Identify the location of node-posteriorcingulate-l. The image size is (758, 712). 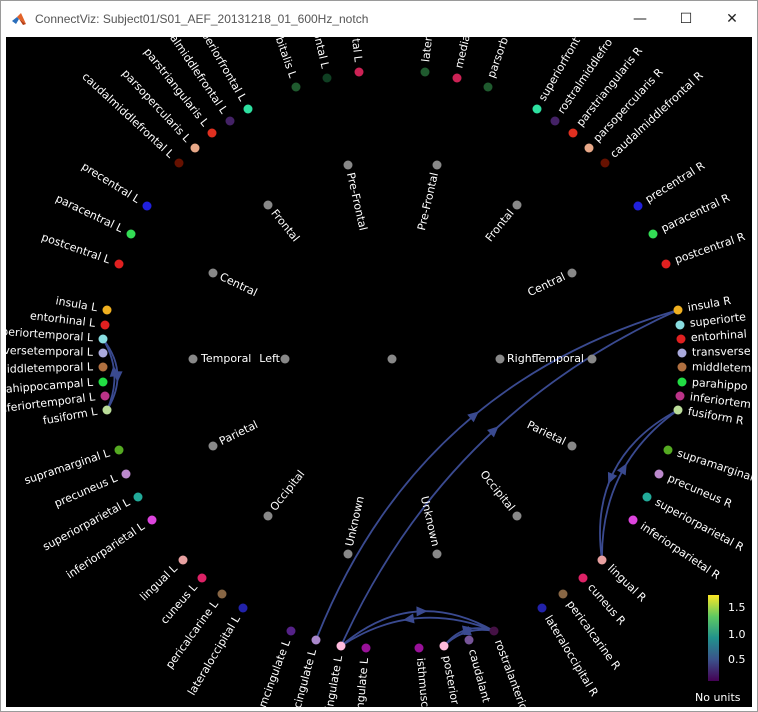
(316, 640).